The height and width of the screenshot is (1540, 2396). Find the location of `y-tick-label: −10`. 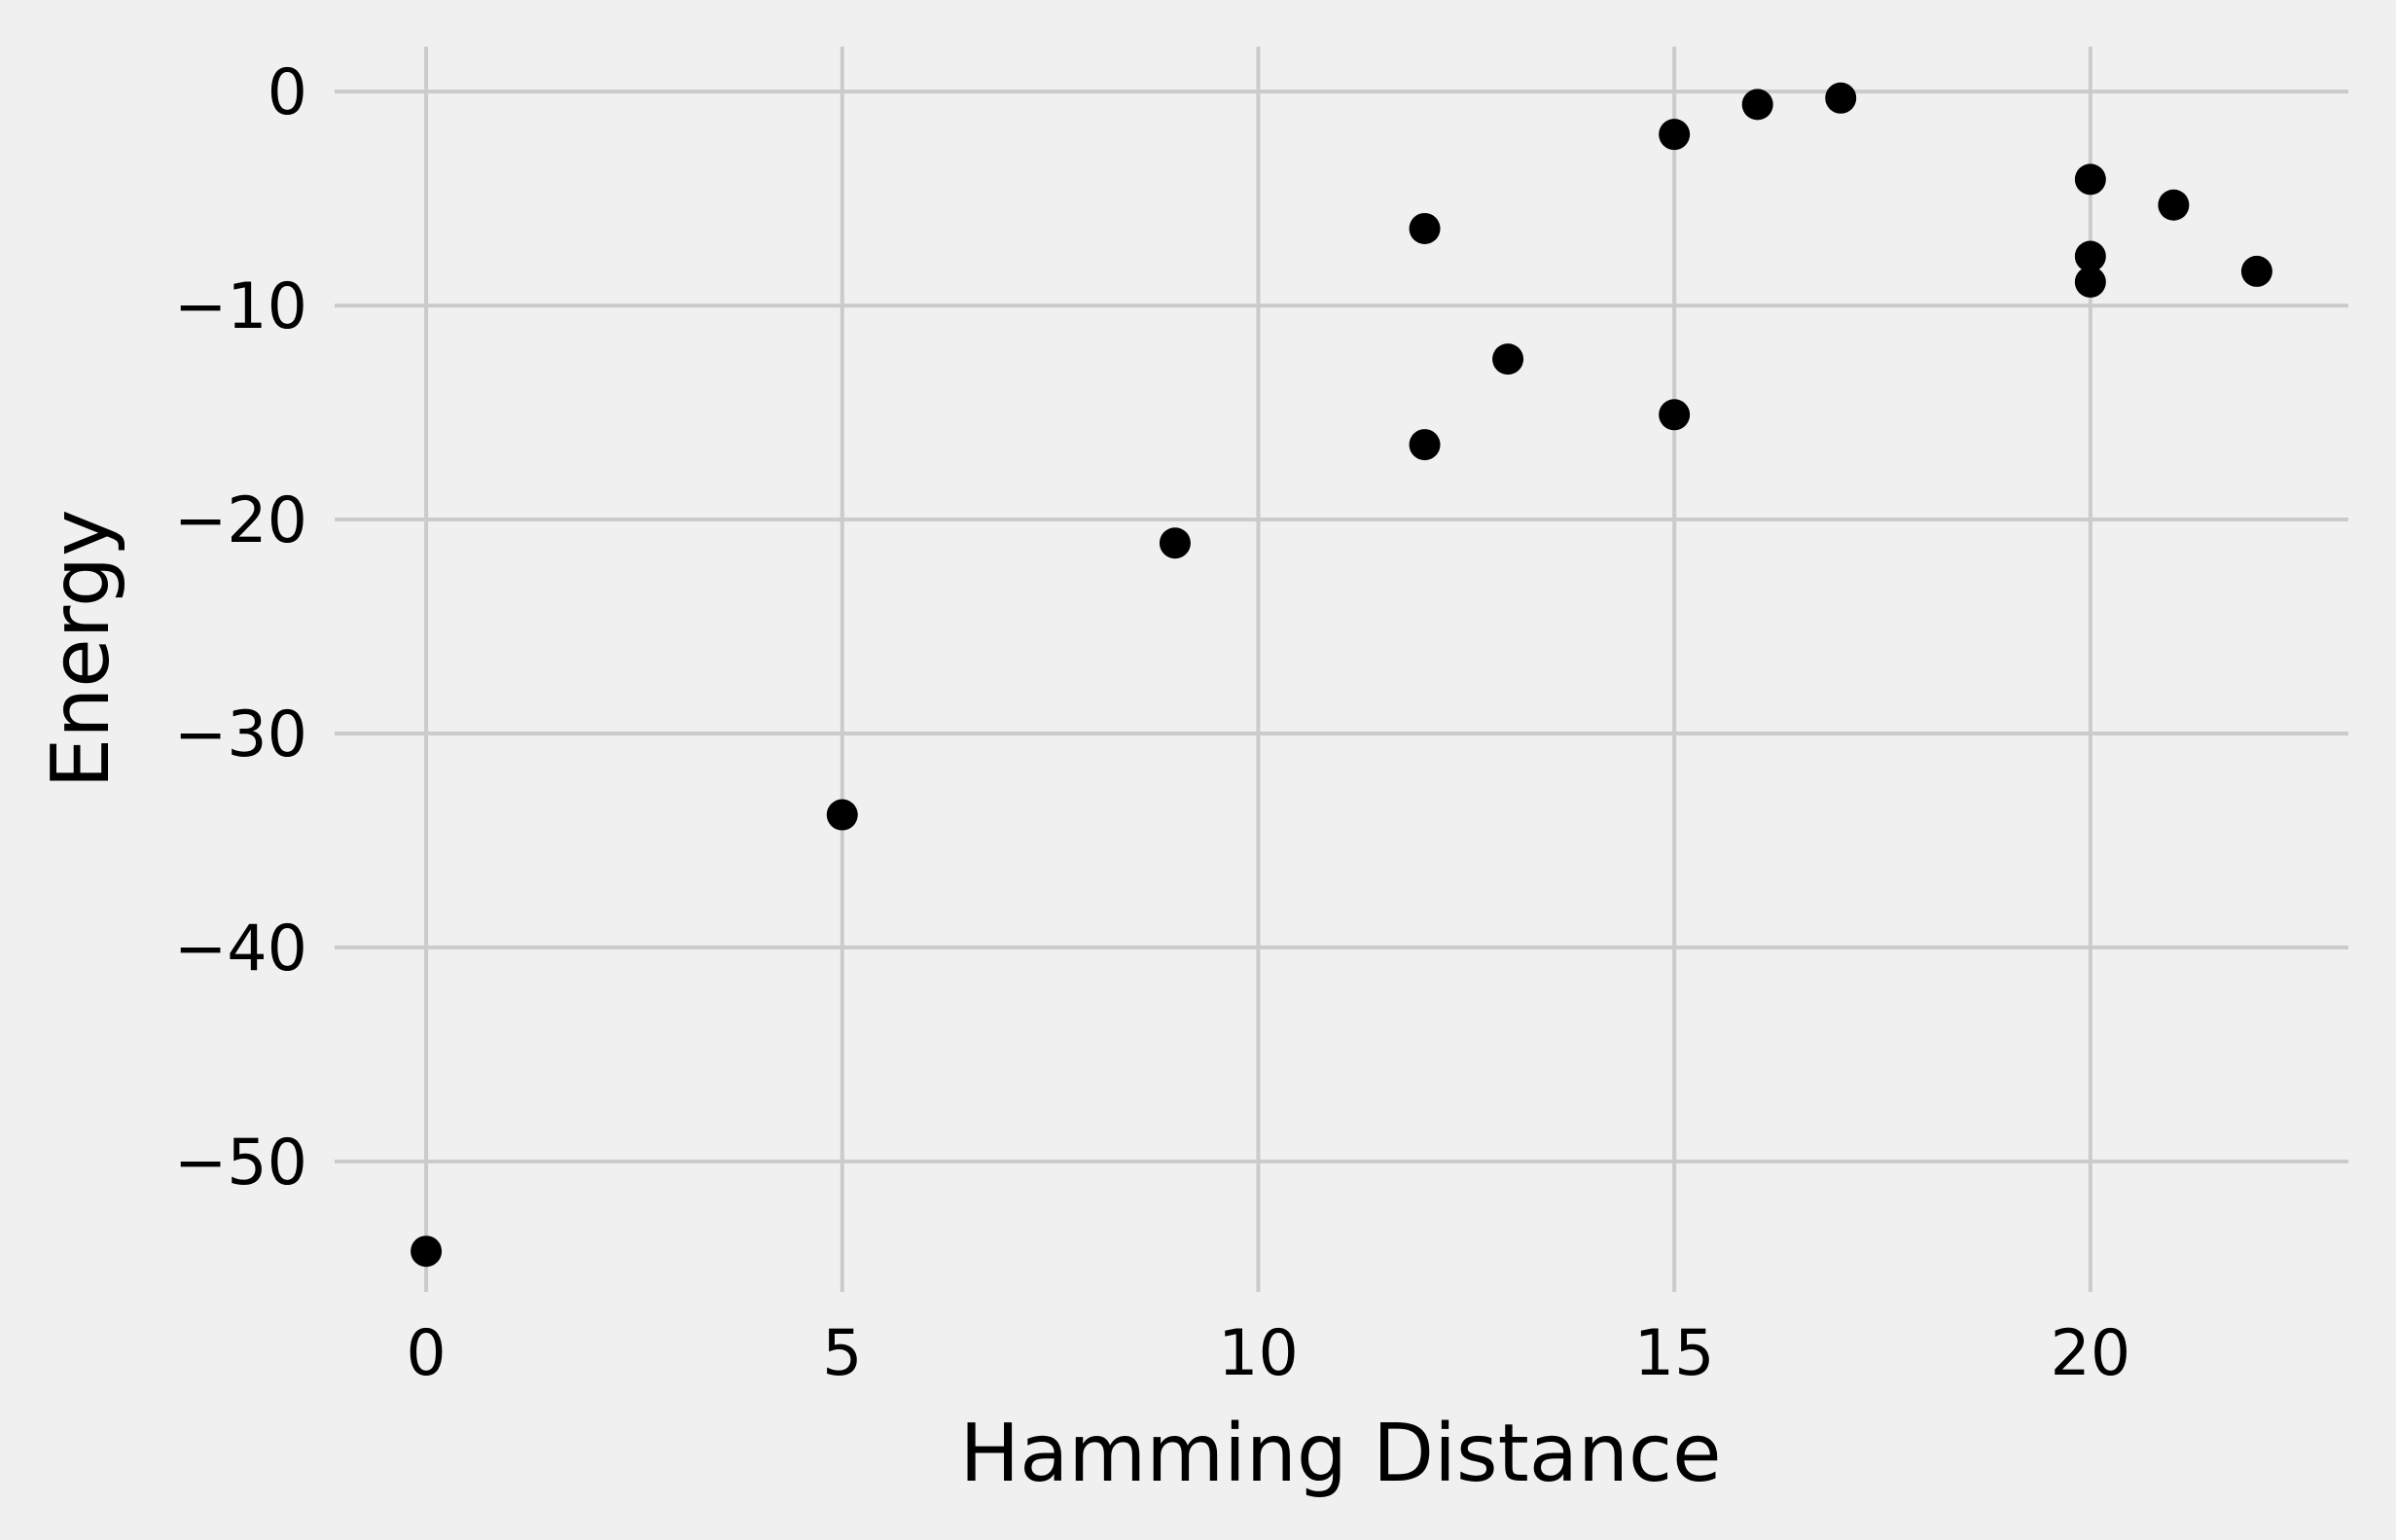

y-tick-label: −10 is located at coordinates (240, 306).